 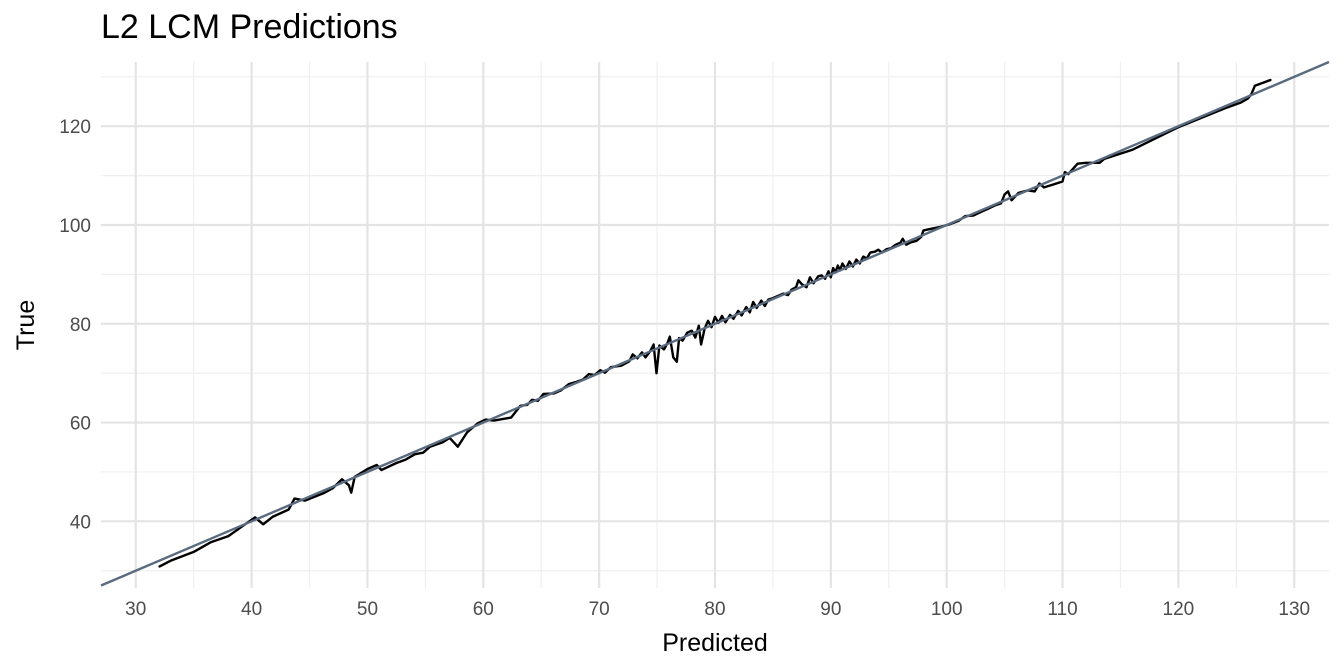 I want to click on x-tick-label: 40, so click(x=251, y=609).